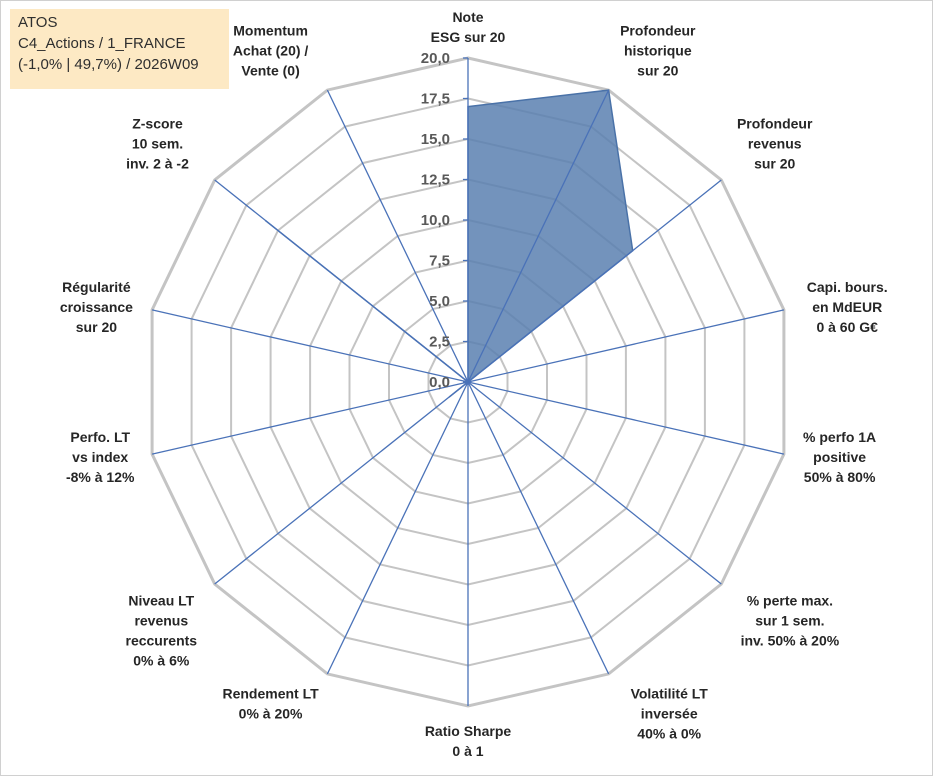 The image size is (933, 776). I want to click on axis-label-11: Régularité croissance sur 20, so click(96, 307).